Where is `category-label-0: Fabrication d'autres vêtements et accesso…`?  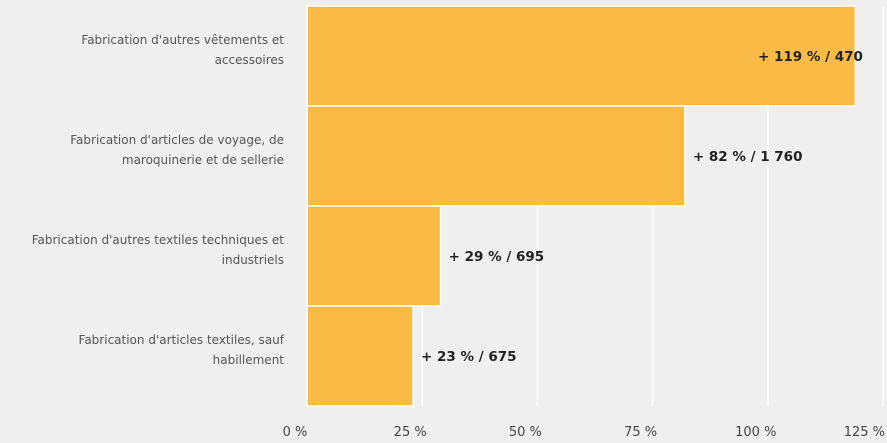 category-label-0: Fabrication d'autres vêtements et accesso… is located at coordinates (182, 50).